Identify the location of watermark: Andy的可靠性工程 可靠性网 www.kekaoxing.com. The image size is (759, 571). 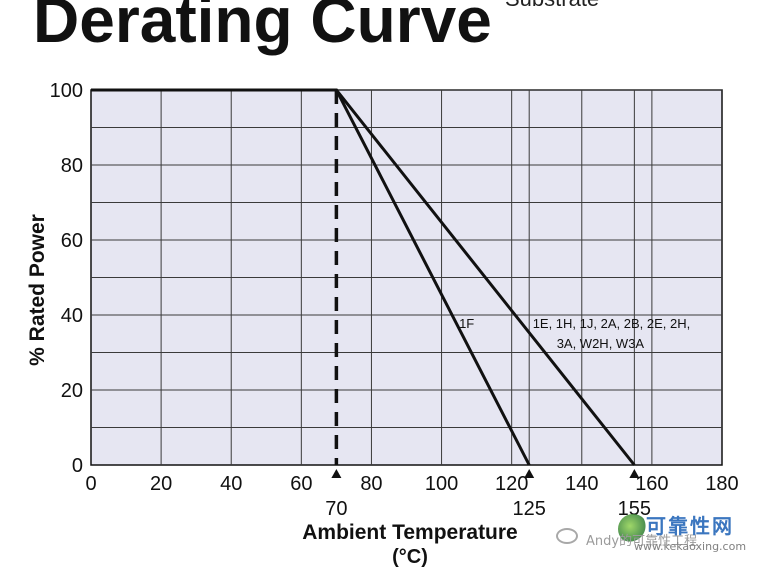
(656, 538).